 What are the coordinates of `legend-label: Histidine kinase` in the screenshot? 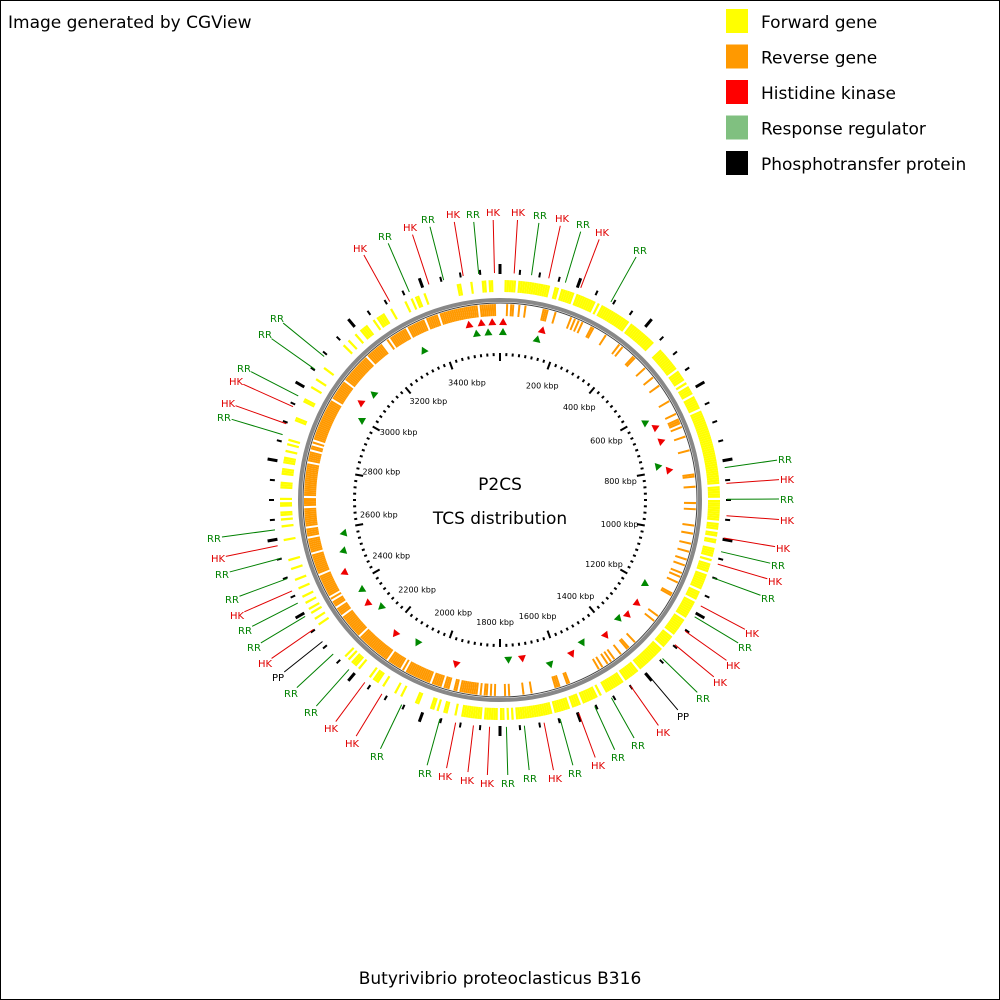 It's located at (828, 94).